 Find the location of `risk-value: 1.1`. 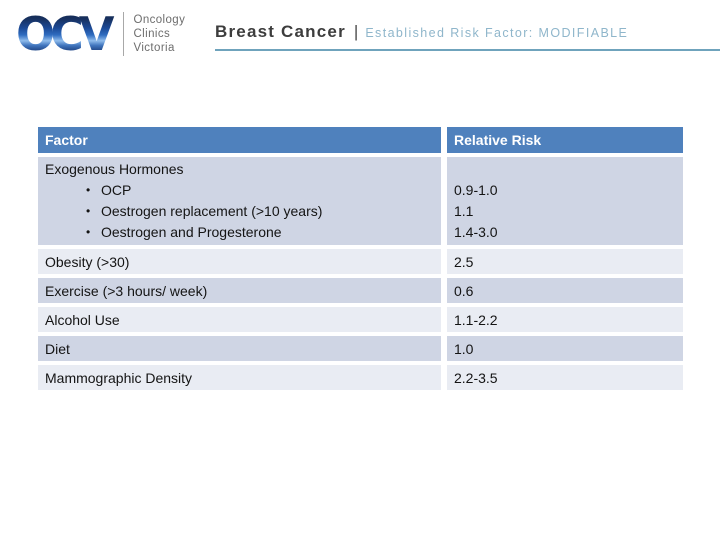

risk-value: 1.1 is located at coordinates (464, 211).